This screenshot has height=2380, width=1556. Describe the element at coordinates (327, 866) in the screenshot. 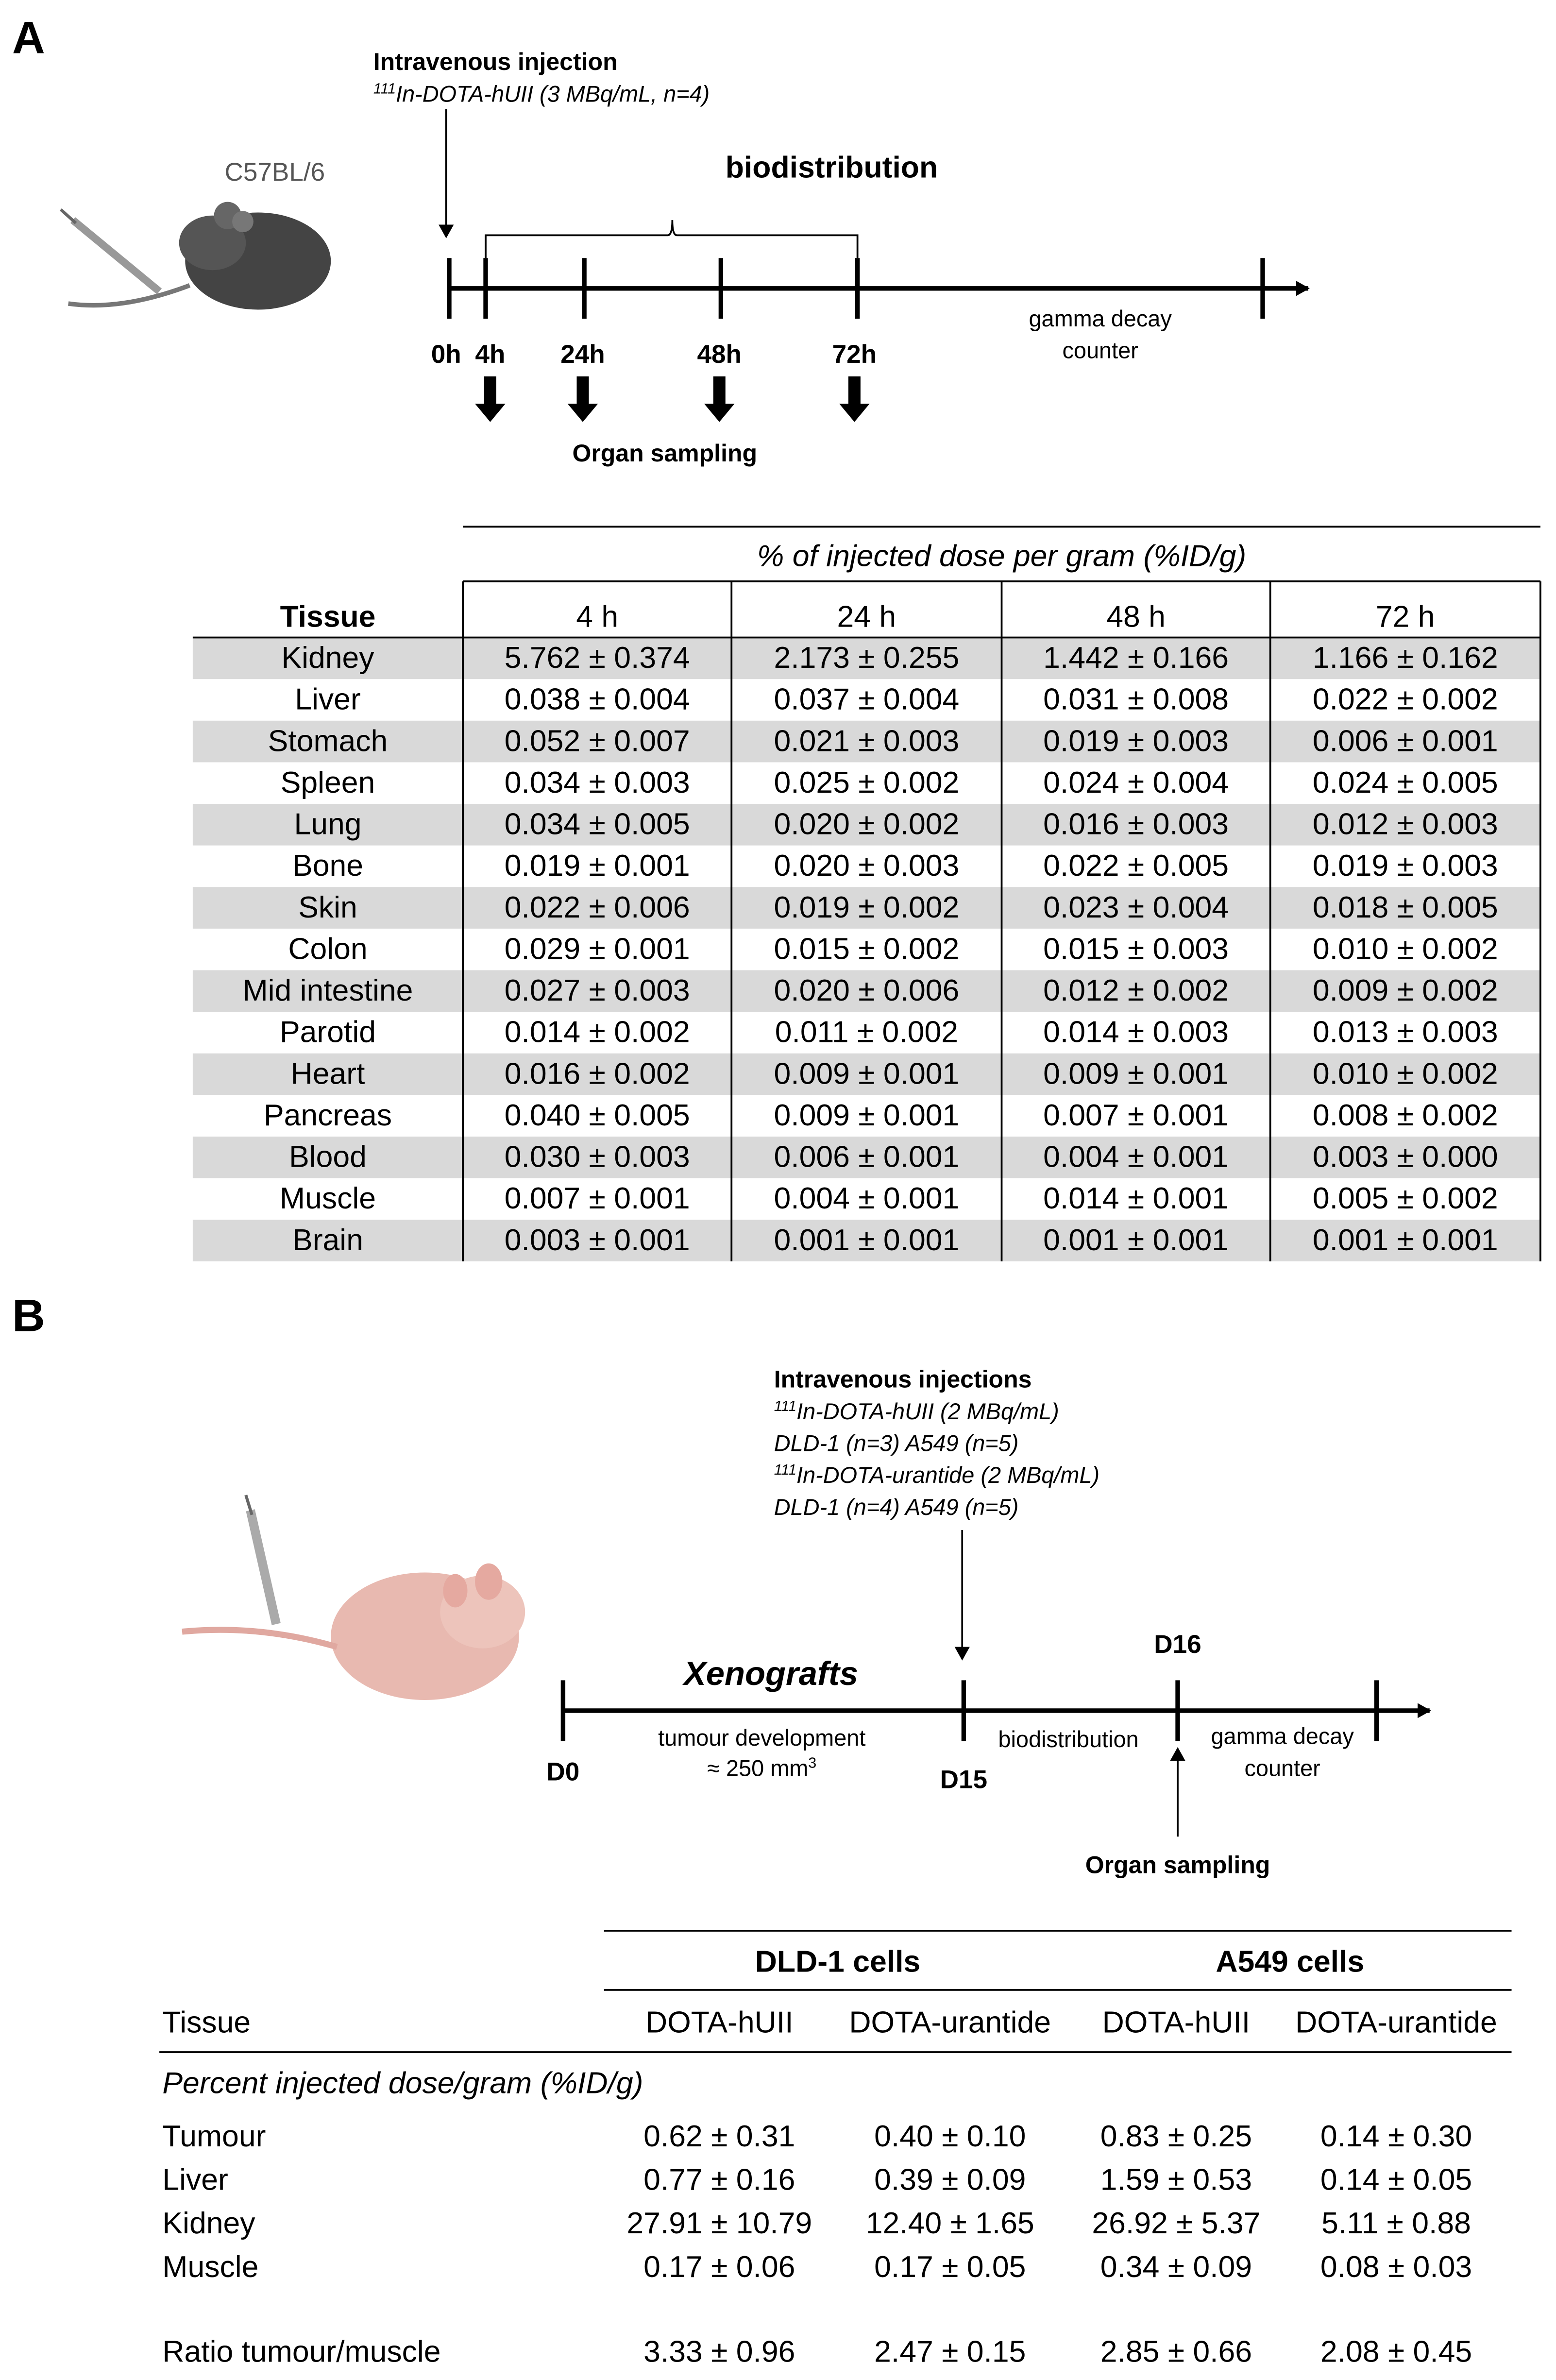

I see `table-cell: Bone` at that location.